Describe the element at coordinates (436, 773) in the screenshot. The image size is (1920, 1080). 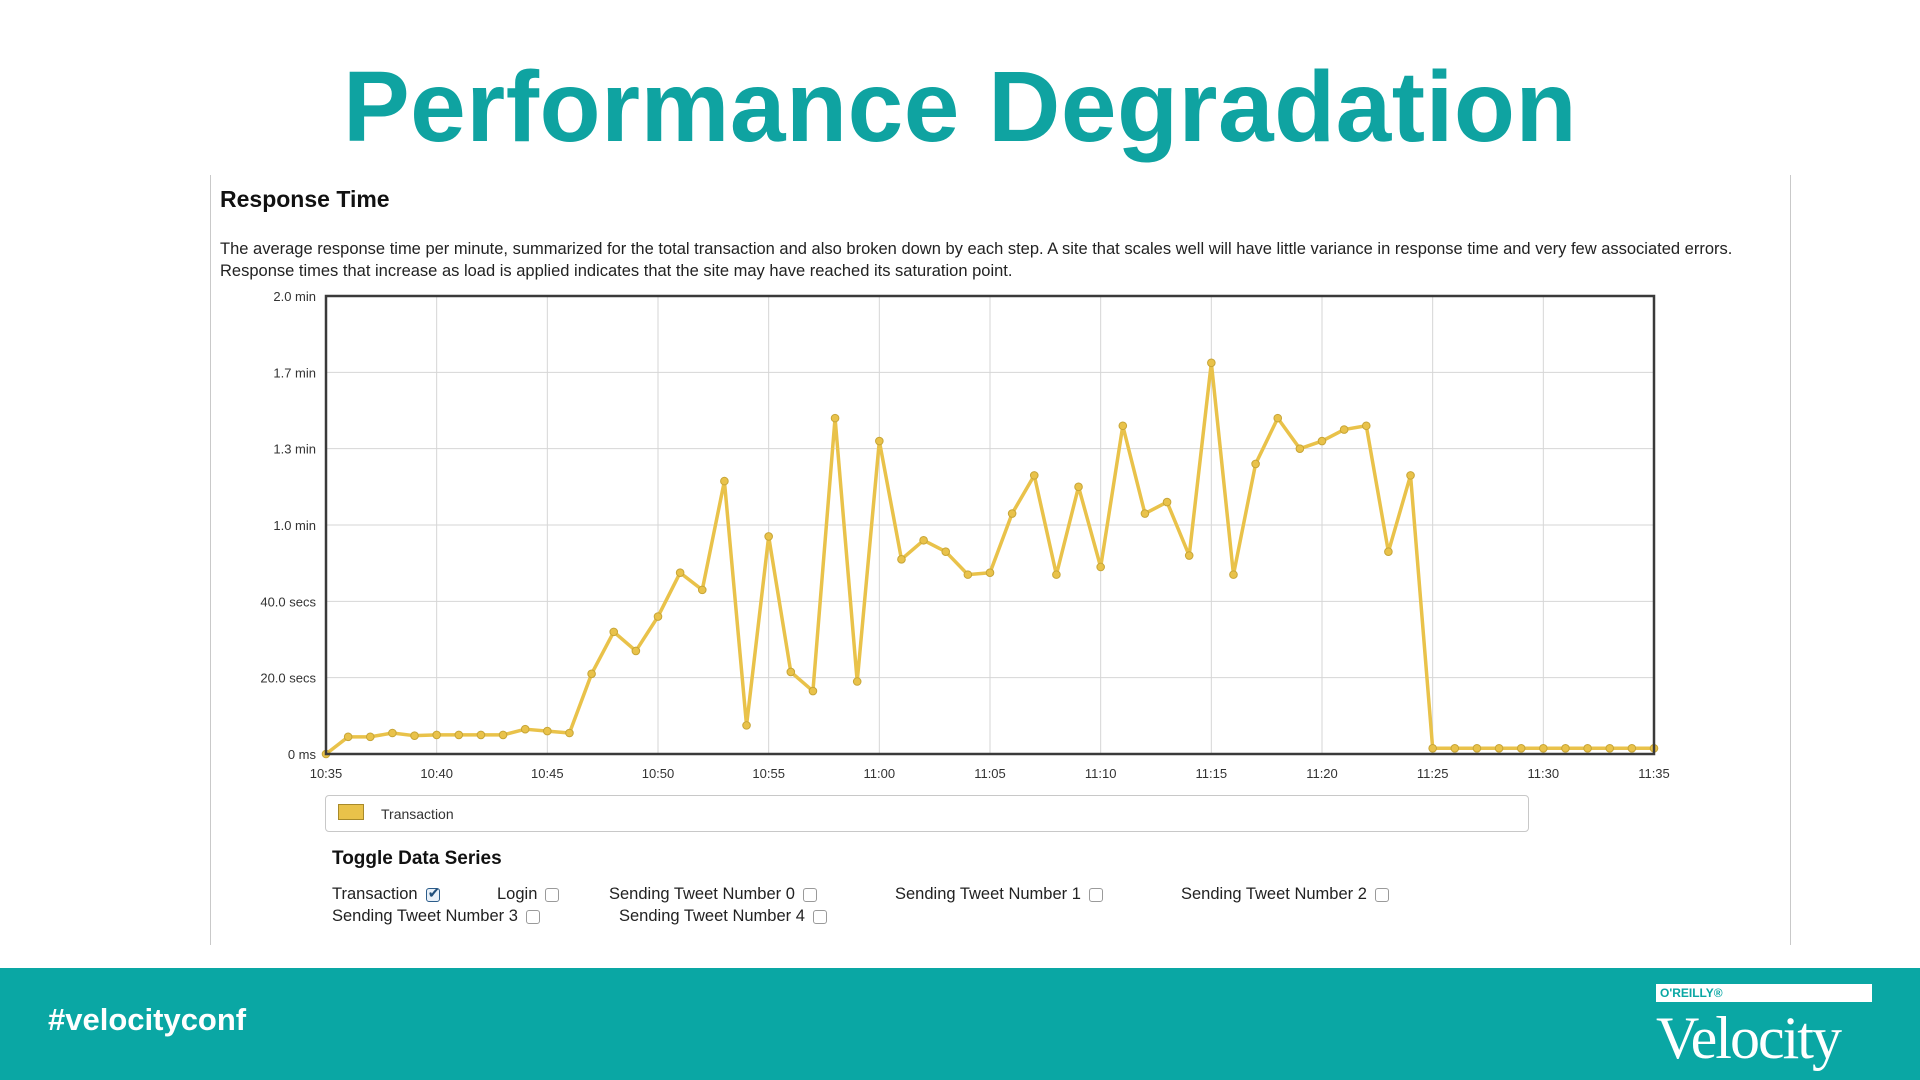
I see `x-tick-label-1: 10:40` at that location.